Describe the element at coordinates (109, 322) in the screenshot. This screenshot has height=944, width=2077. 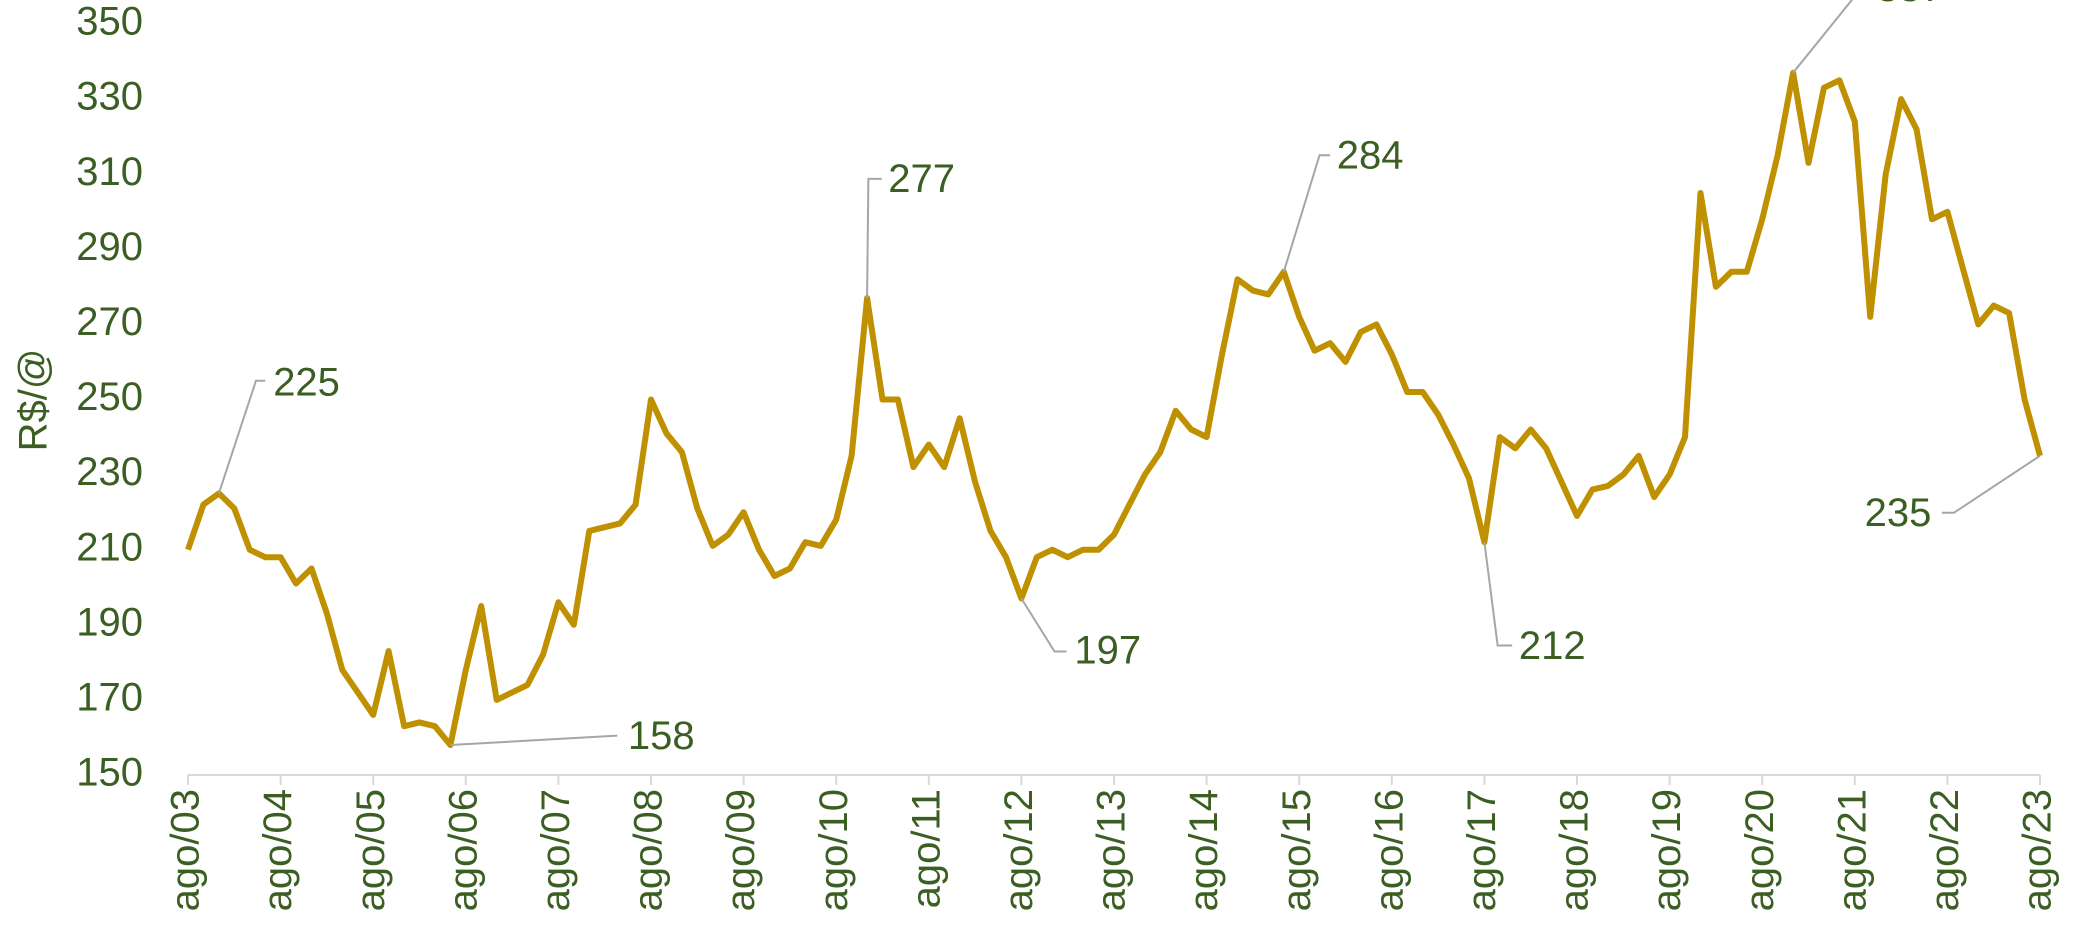
I see `y-tick-label: 270` at that location.